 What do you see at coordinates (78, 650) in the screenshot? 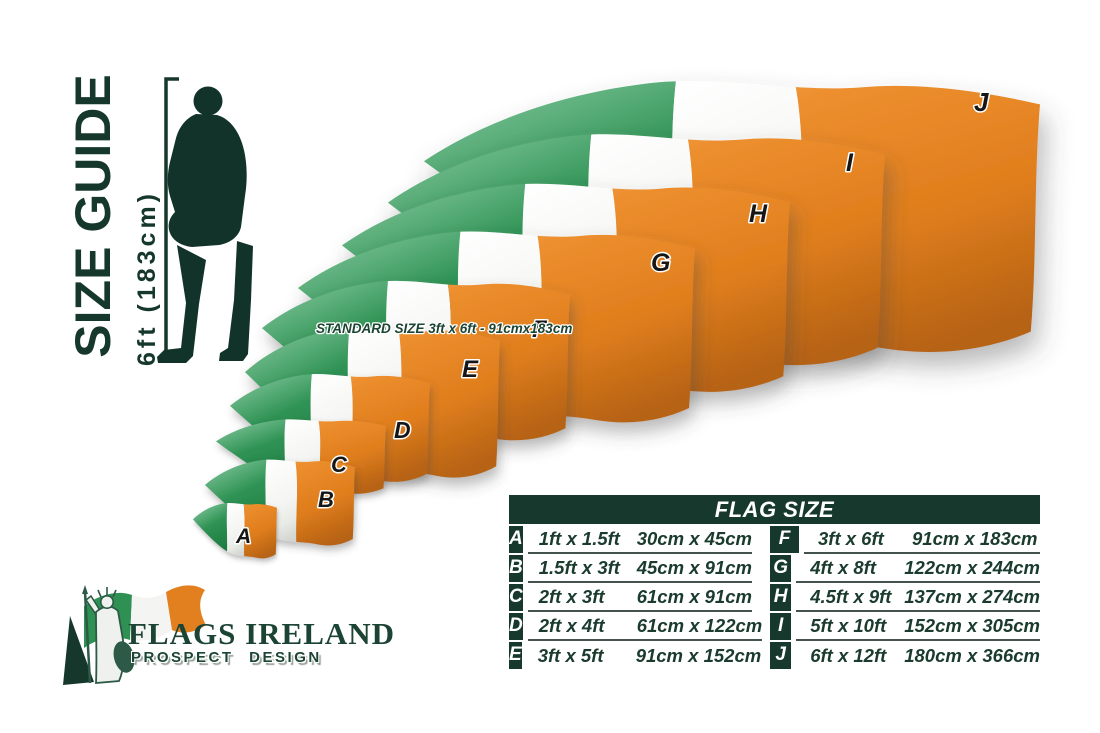
I see `logo-drape` at bounding box center [78, 650].